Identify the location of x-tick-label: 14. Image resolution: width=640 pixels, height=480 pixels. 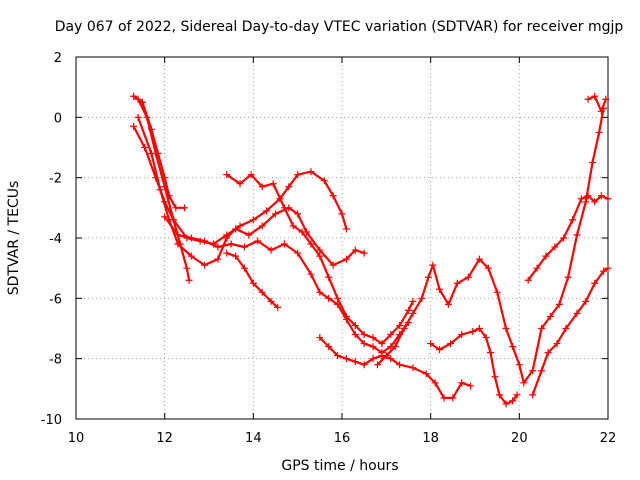
(253, 438).